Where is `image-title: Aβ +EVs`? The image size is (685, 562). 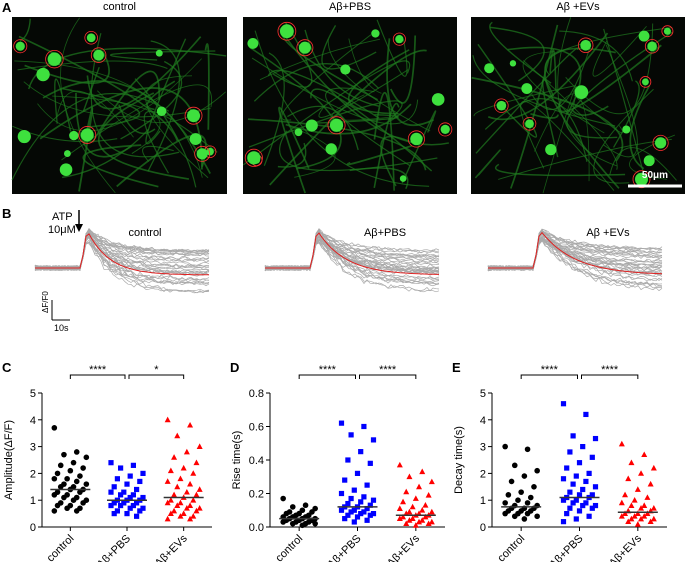 image-title: Aβ +EVs is located at coordinates (578, 7).